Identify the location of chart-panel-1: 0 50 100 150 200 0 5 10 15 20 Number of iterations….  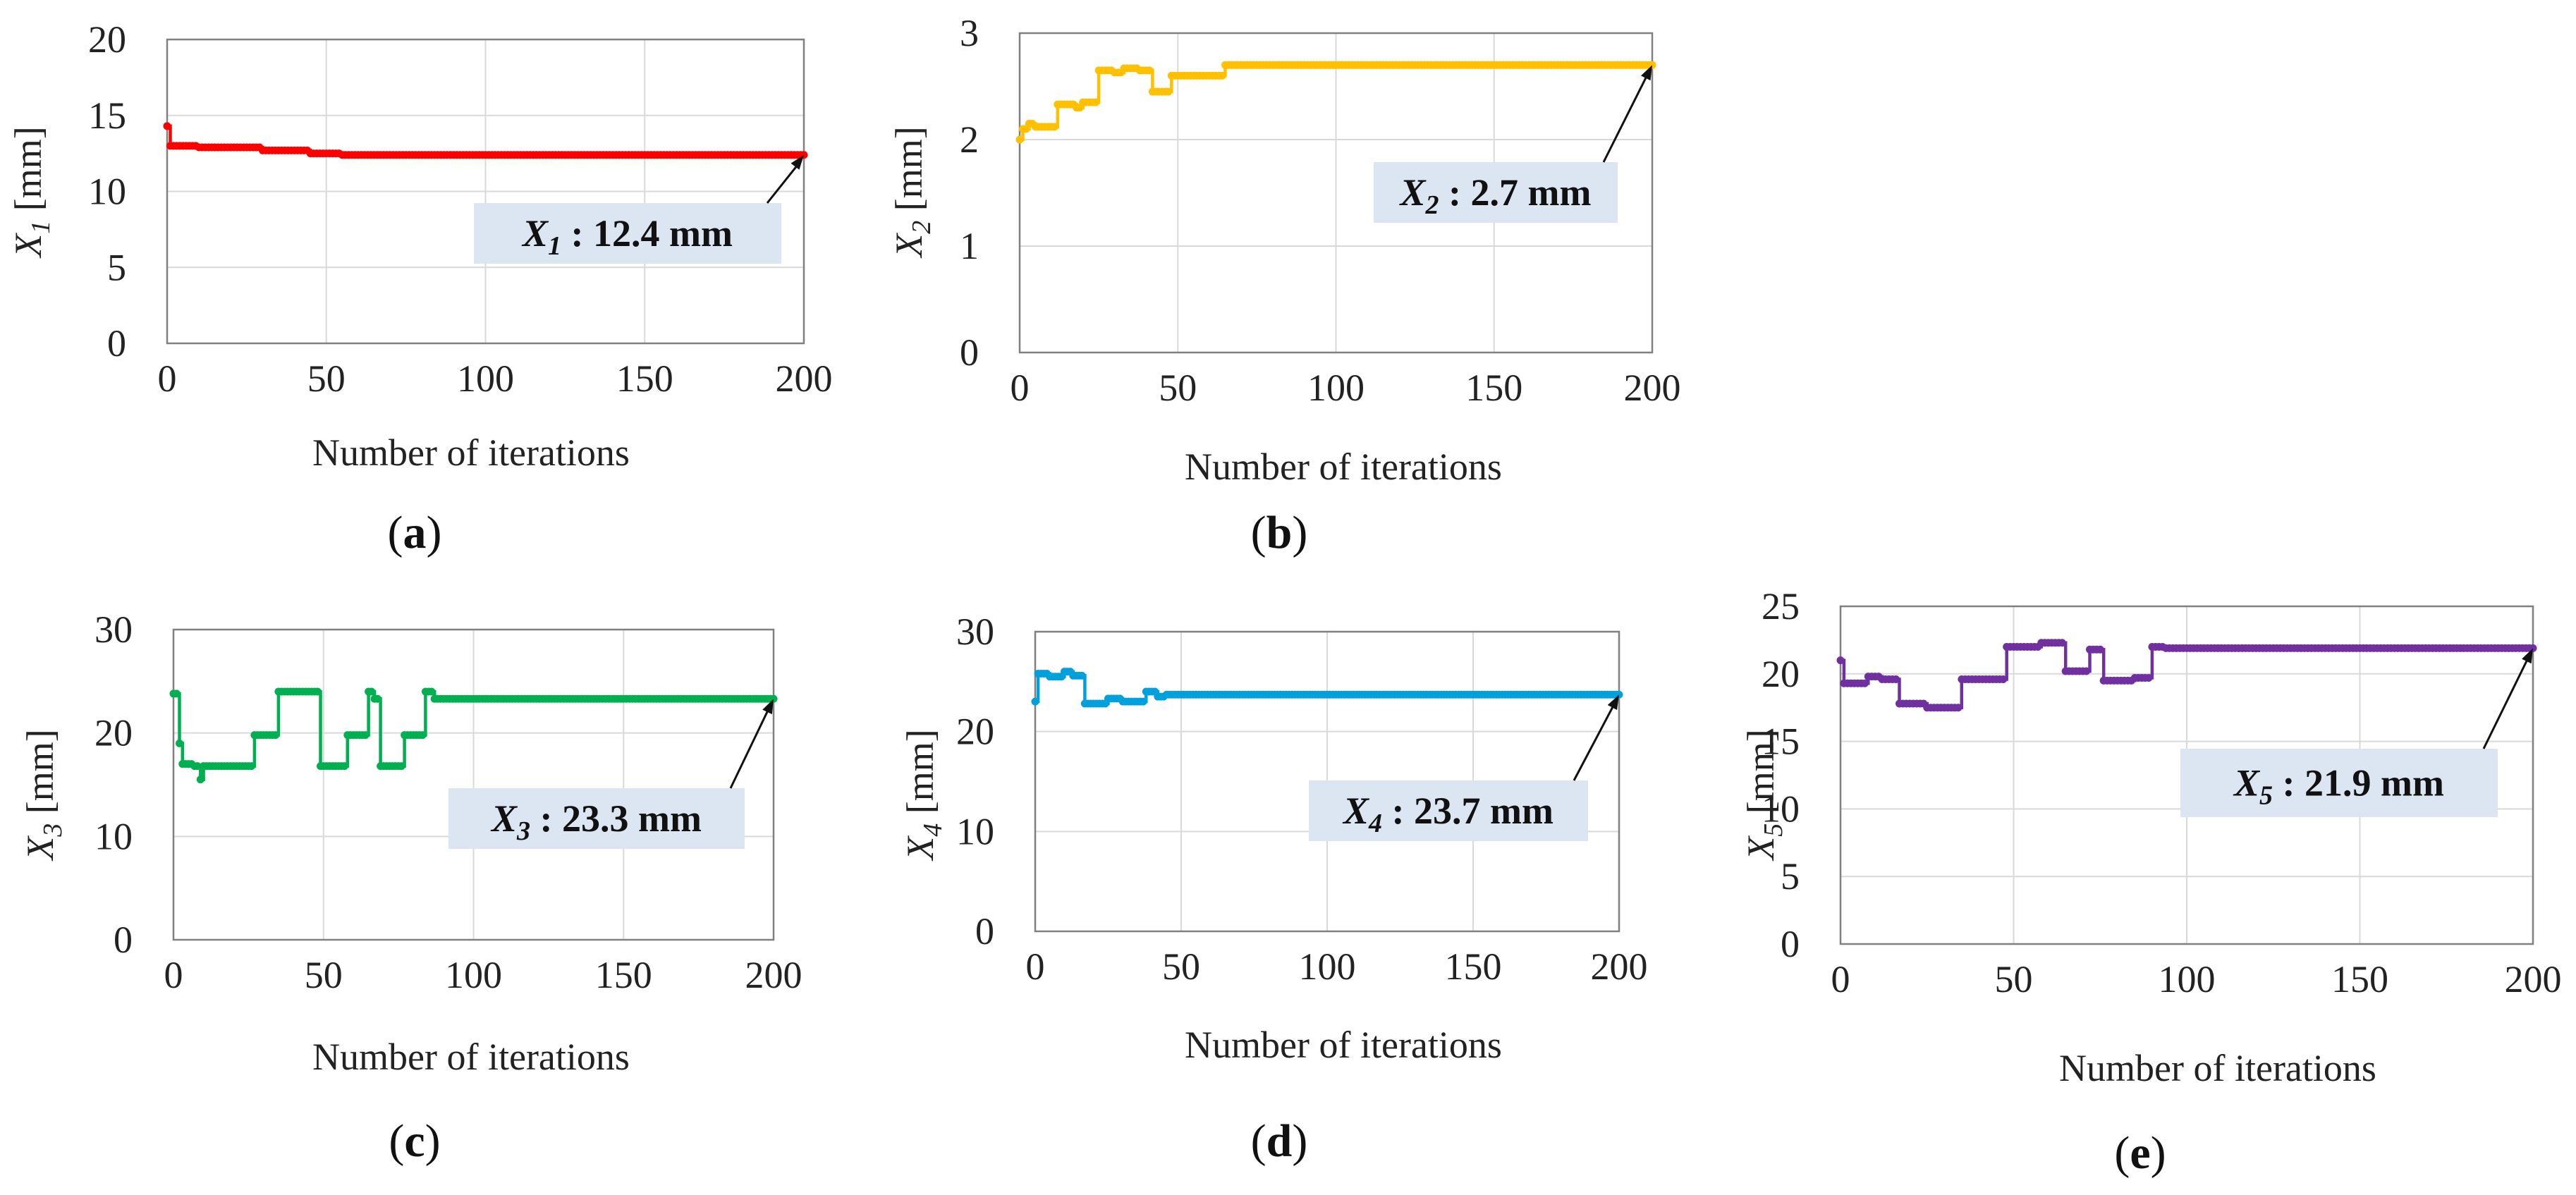
(420, 288).